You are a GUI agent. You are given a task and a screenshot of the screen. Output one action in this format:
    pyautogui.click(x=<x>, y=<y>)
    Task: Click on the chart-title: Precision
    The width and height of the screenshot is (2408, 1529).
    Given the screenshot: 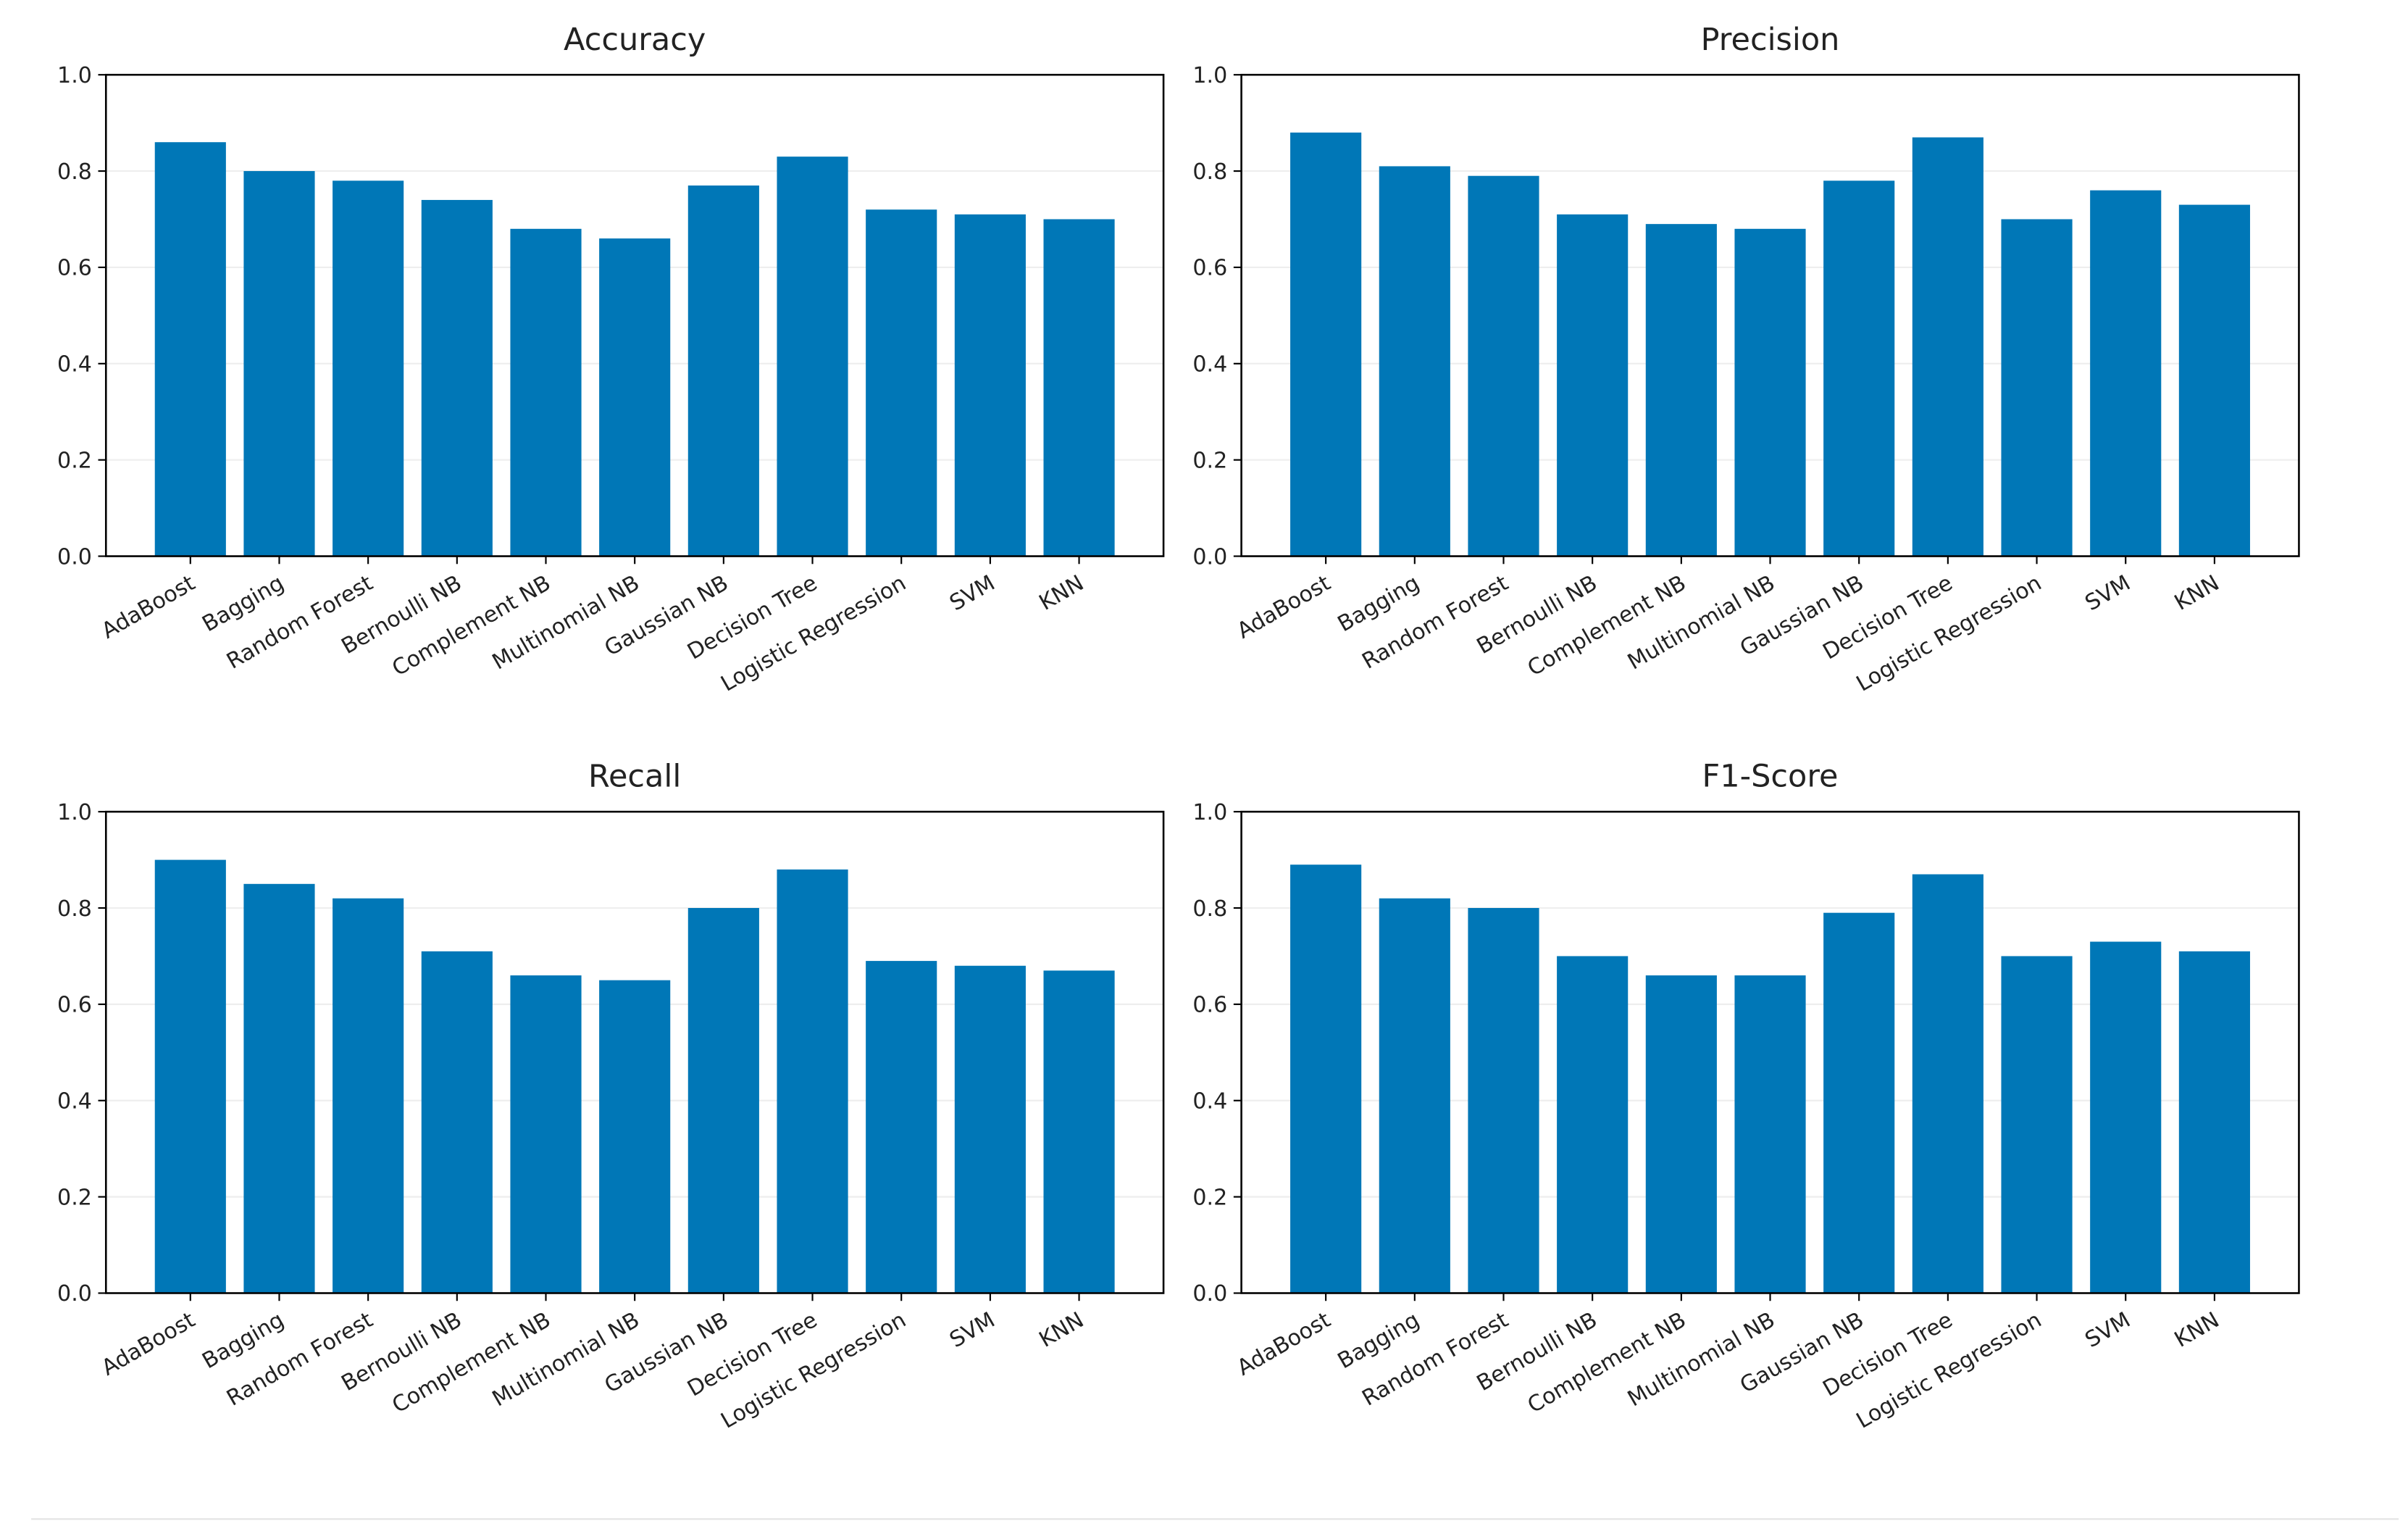 What is the action you would take?
    pyautogui.click(x=1771, y=40)
    